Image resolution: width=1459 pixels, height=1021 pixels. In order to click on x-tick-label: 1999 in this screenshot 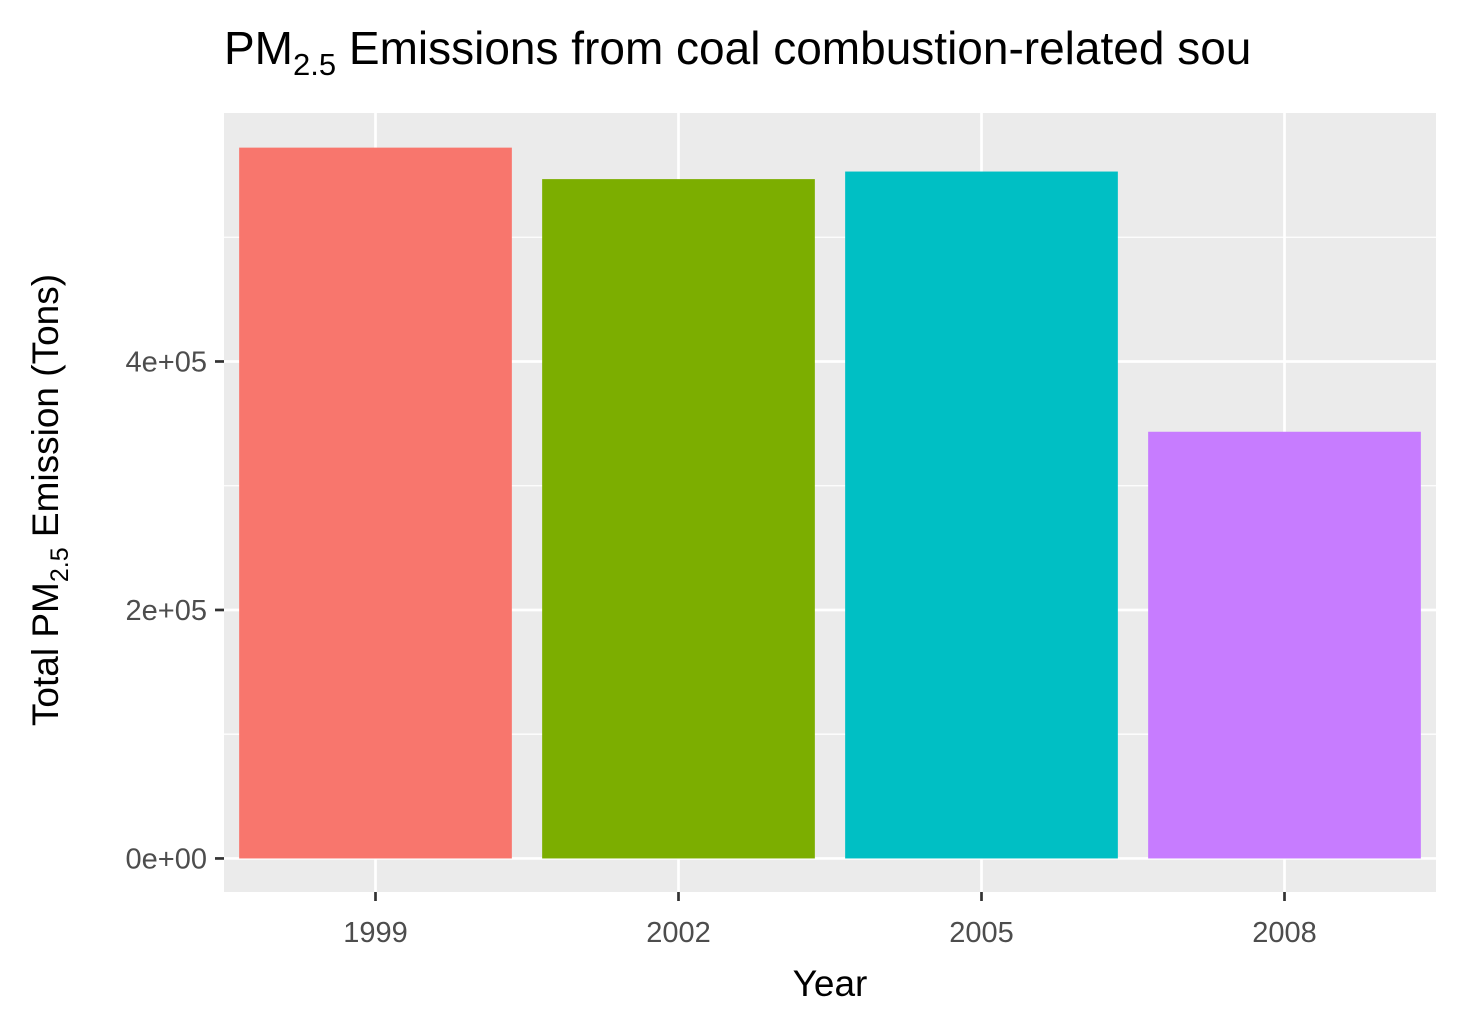, I will do `click(375, 933)`.